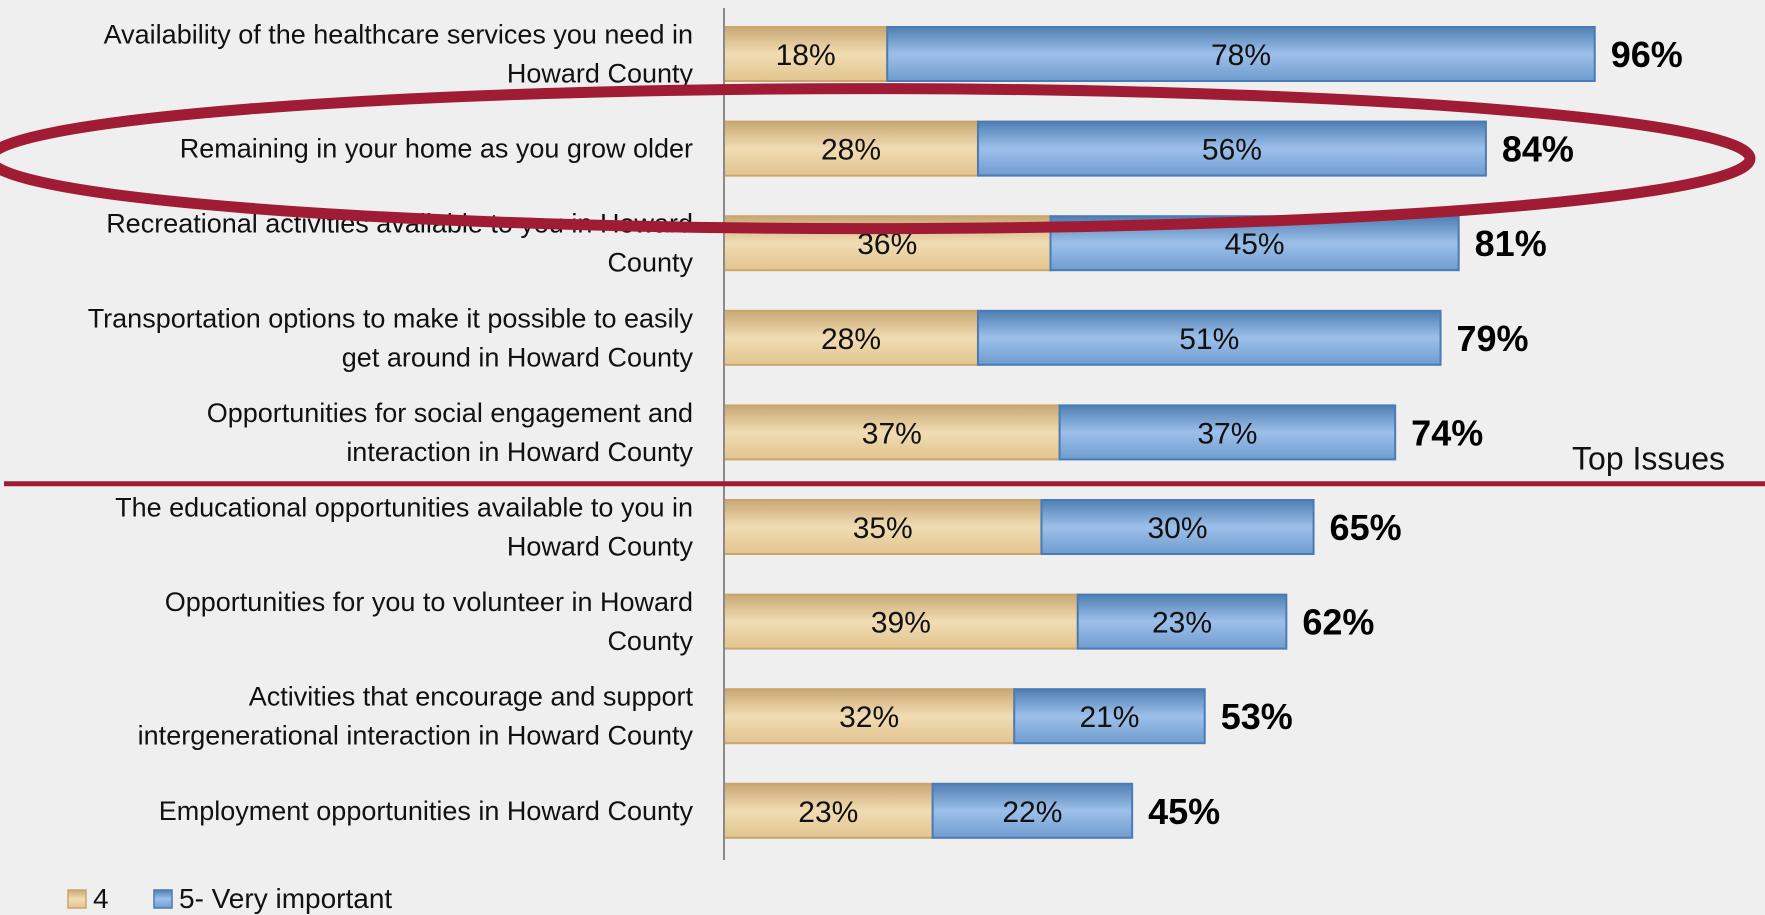 This screenshot has width=1765, height=915. I want to click on bar-value-label: 30%, so click(1177, 528).